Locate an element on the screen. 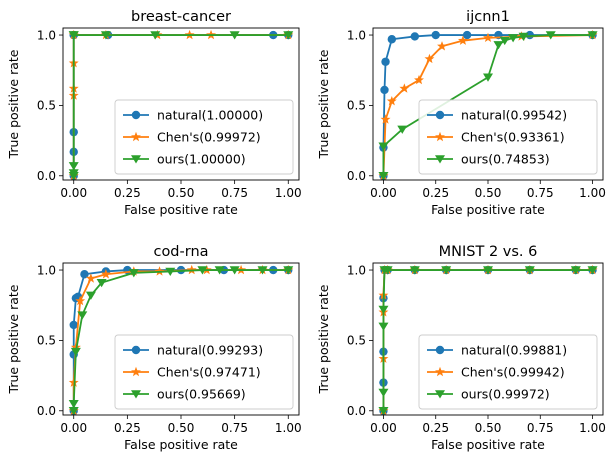 This screenshot has height=456, width=608. legend-label: natural(0.99881) is located at coordinates (514, 350).